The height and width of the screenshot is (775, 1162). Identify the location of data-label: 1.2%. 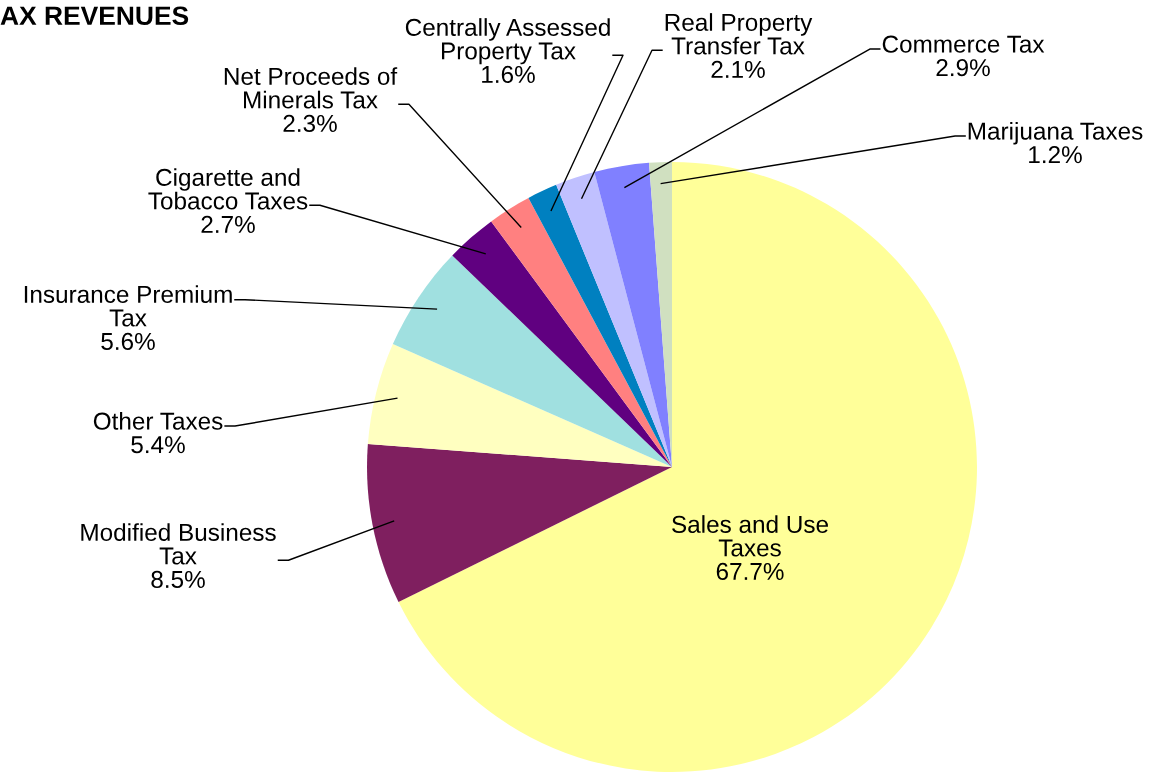
(1055, 155).